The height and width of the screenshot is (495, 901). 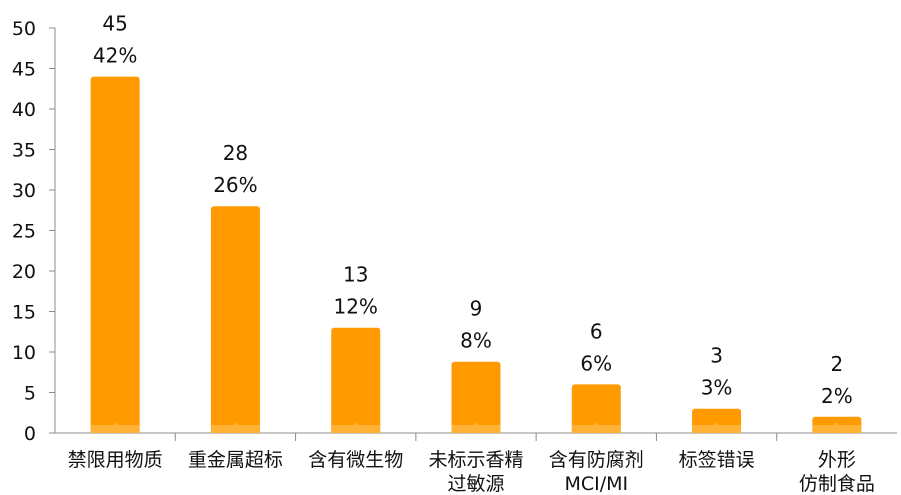 What do you see at coordinates (115, 460) in the screenshot?
I see `category-label: 禁限用物质` at bounding box center [115, 460].